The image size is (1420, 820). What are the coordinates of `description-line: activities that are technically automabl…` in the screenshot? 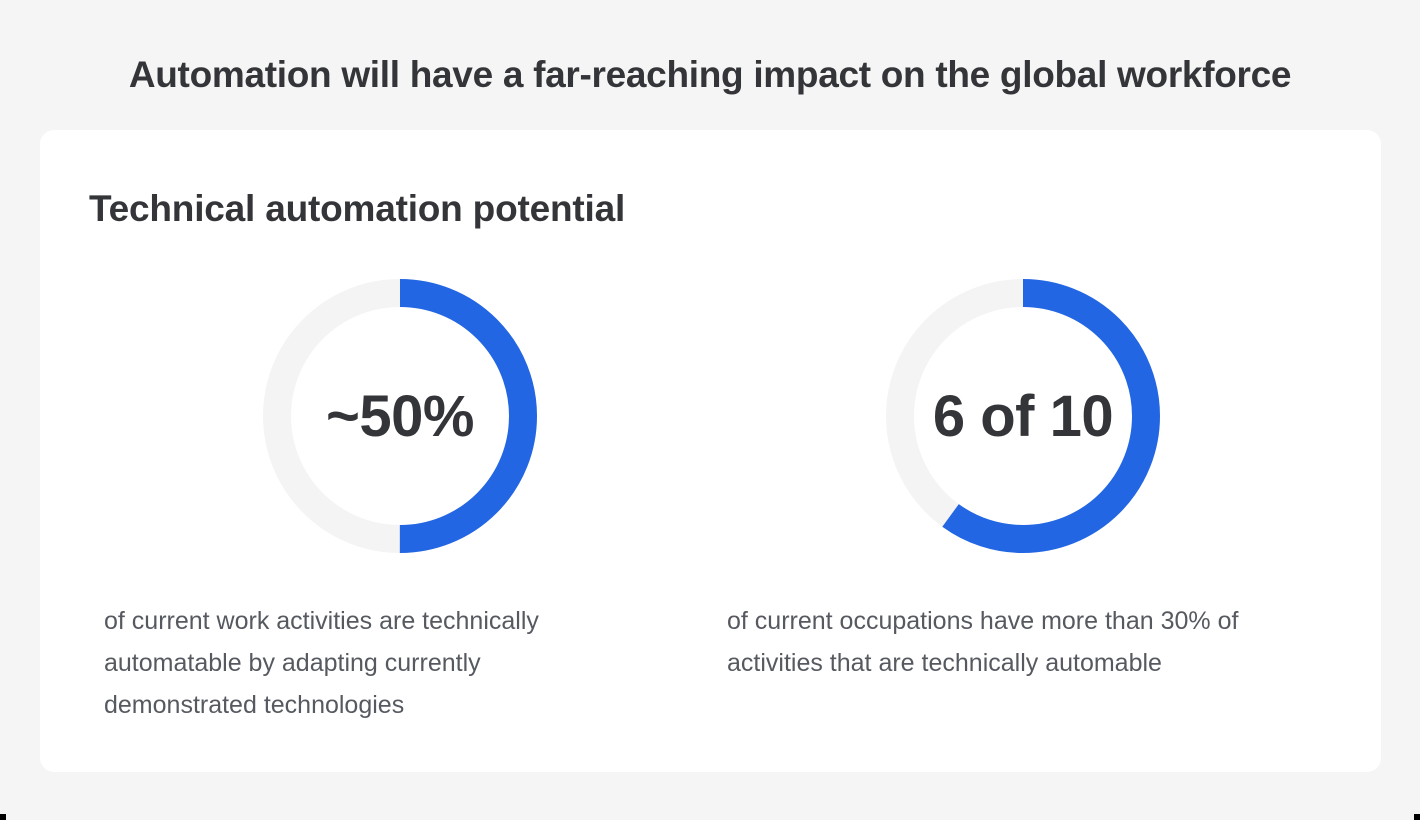 It's located at (944, 663).